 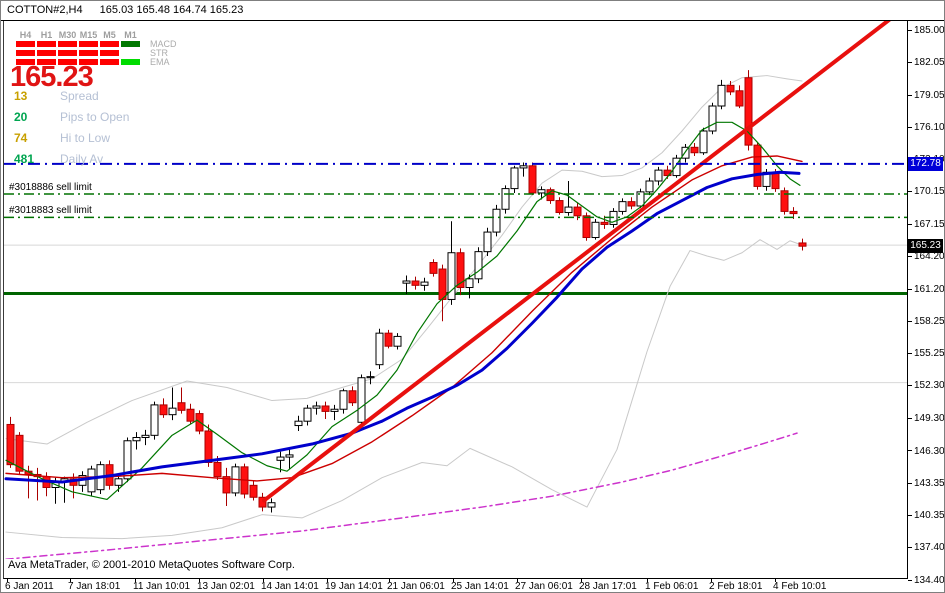 I want to click on price-tick-164.20: 164.20, so click(x=926, y=257).